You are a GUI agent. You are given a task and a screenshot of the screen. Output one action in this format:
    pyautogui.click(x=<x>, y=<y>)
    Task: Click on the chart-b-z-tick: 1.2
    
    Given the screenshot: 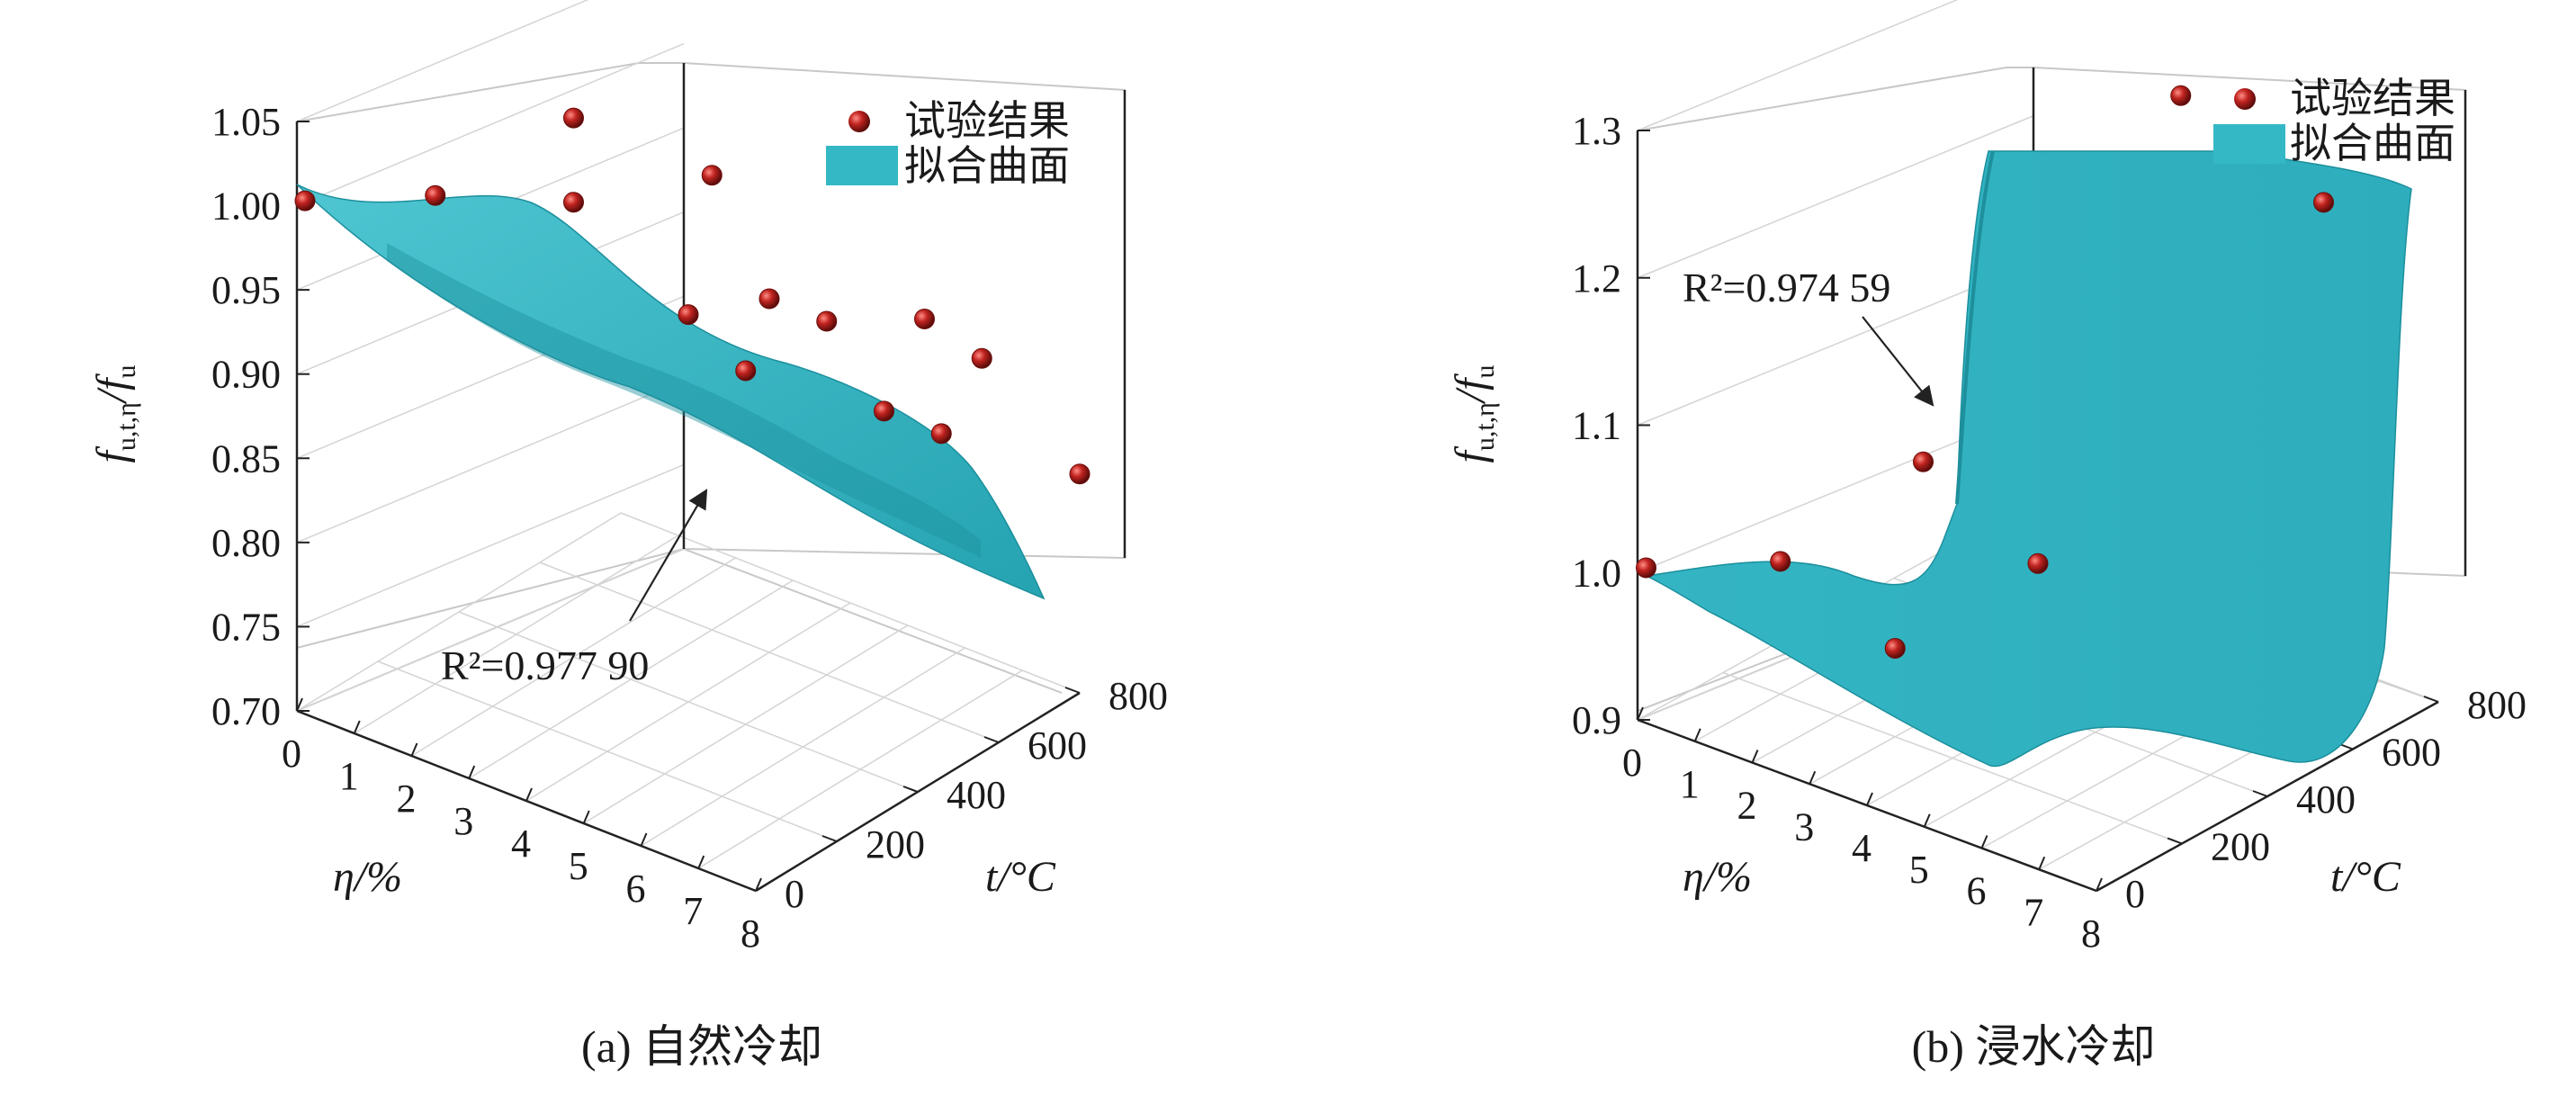 What is the action you would take?
    pyautogui.click(x=1597, y=278)
    